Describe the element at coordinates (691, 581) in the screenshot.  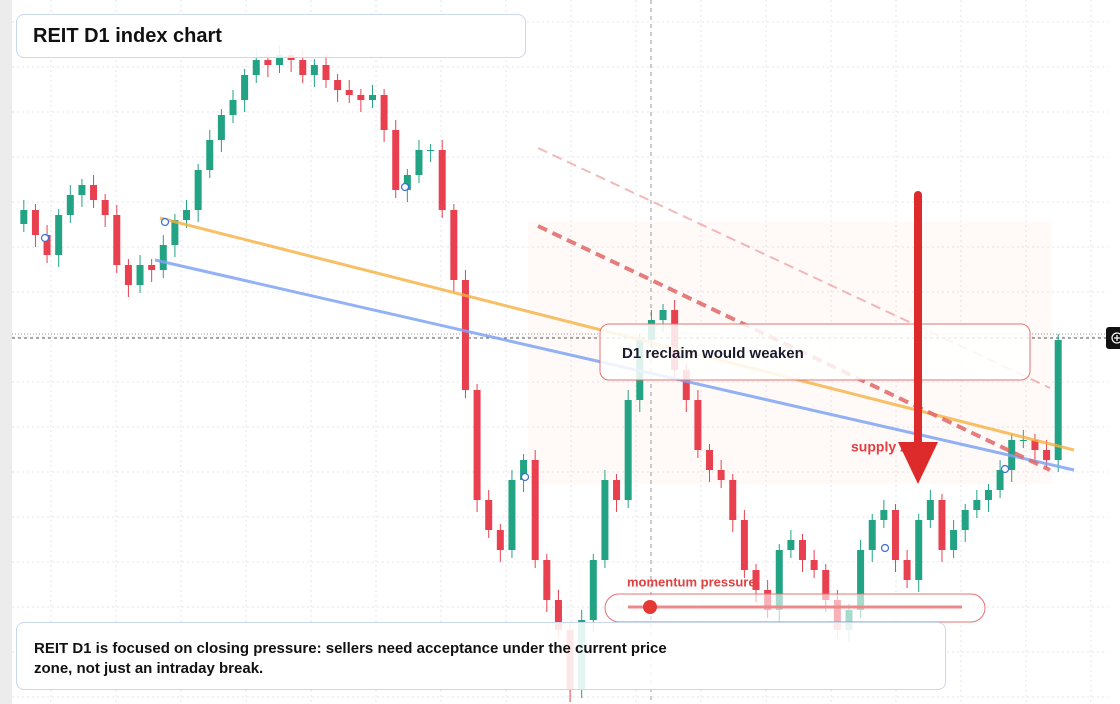
I see `momentum-label: momentum pressure` at that location.